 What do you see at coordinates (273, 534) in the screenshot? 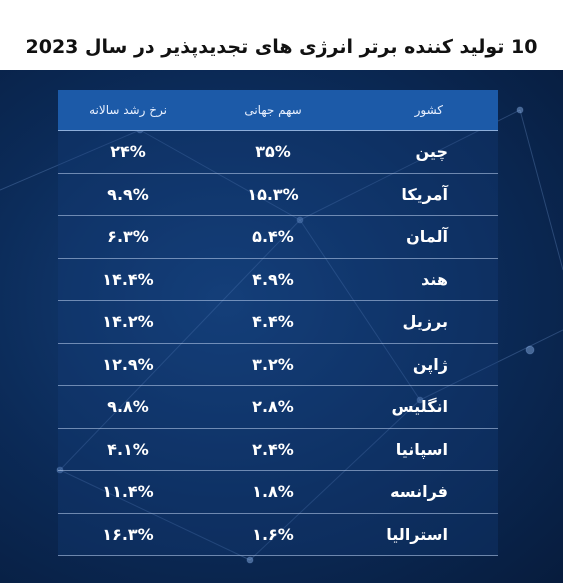
I see `table-cell: ۱.۶%` at bounding box center [273, 534].